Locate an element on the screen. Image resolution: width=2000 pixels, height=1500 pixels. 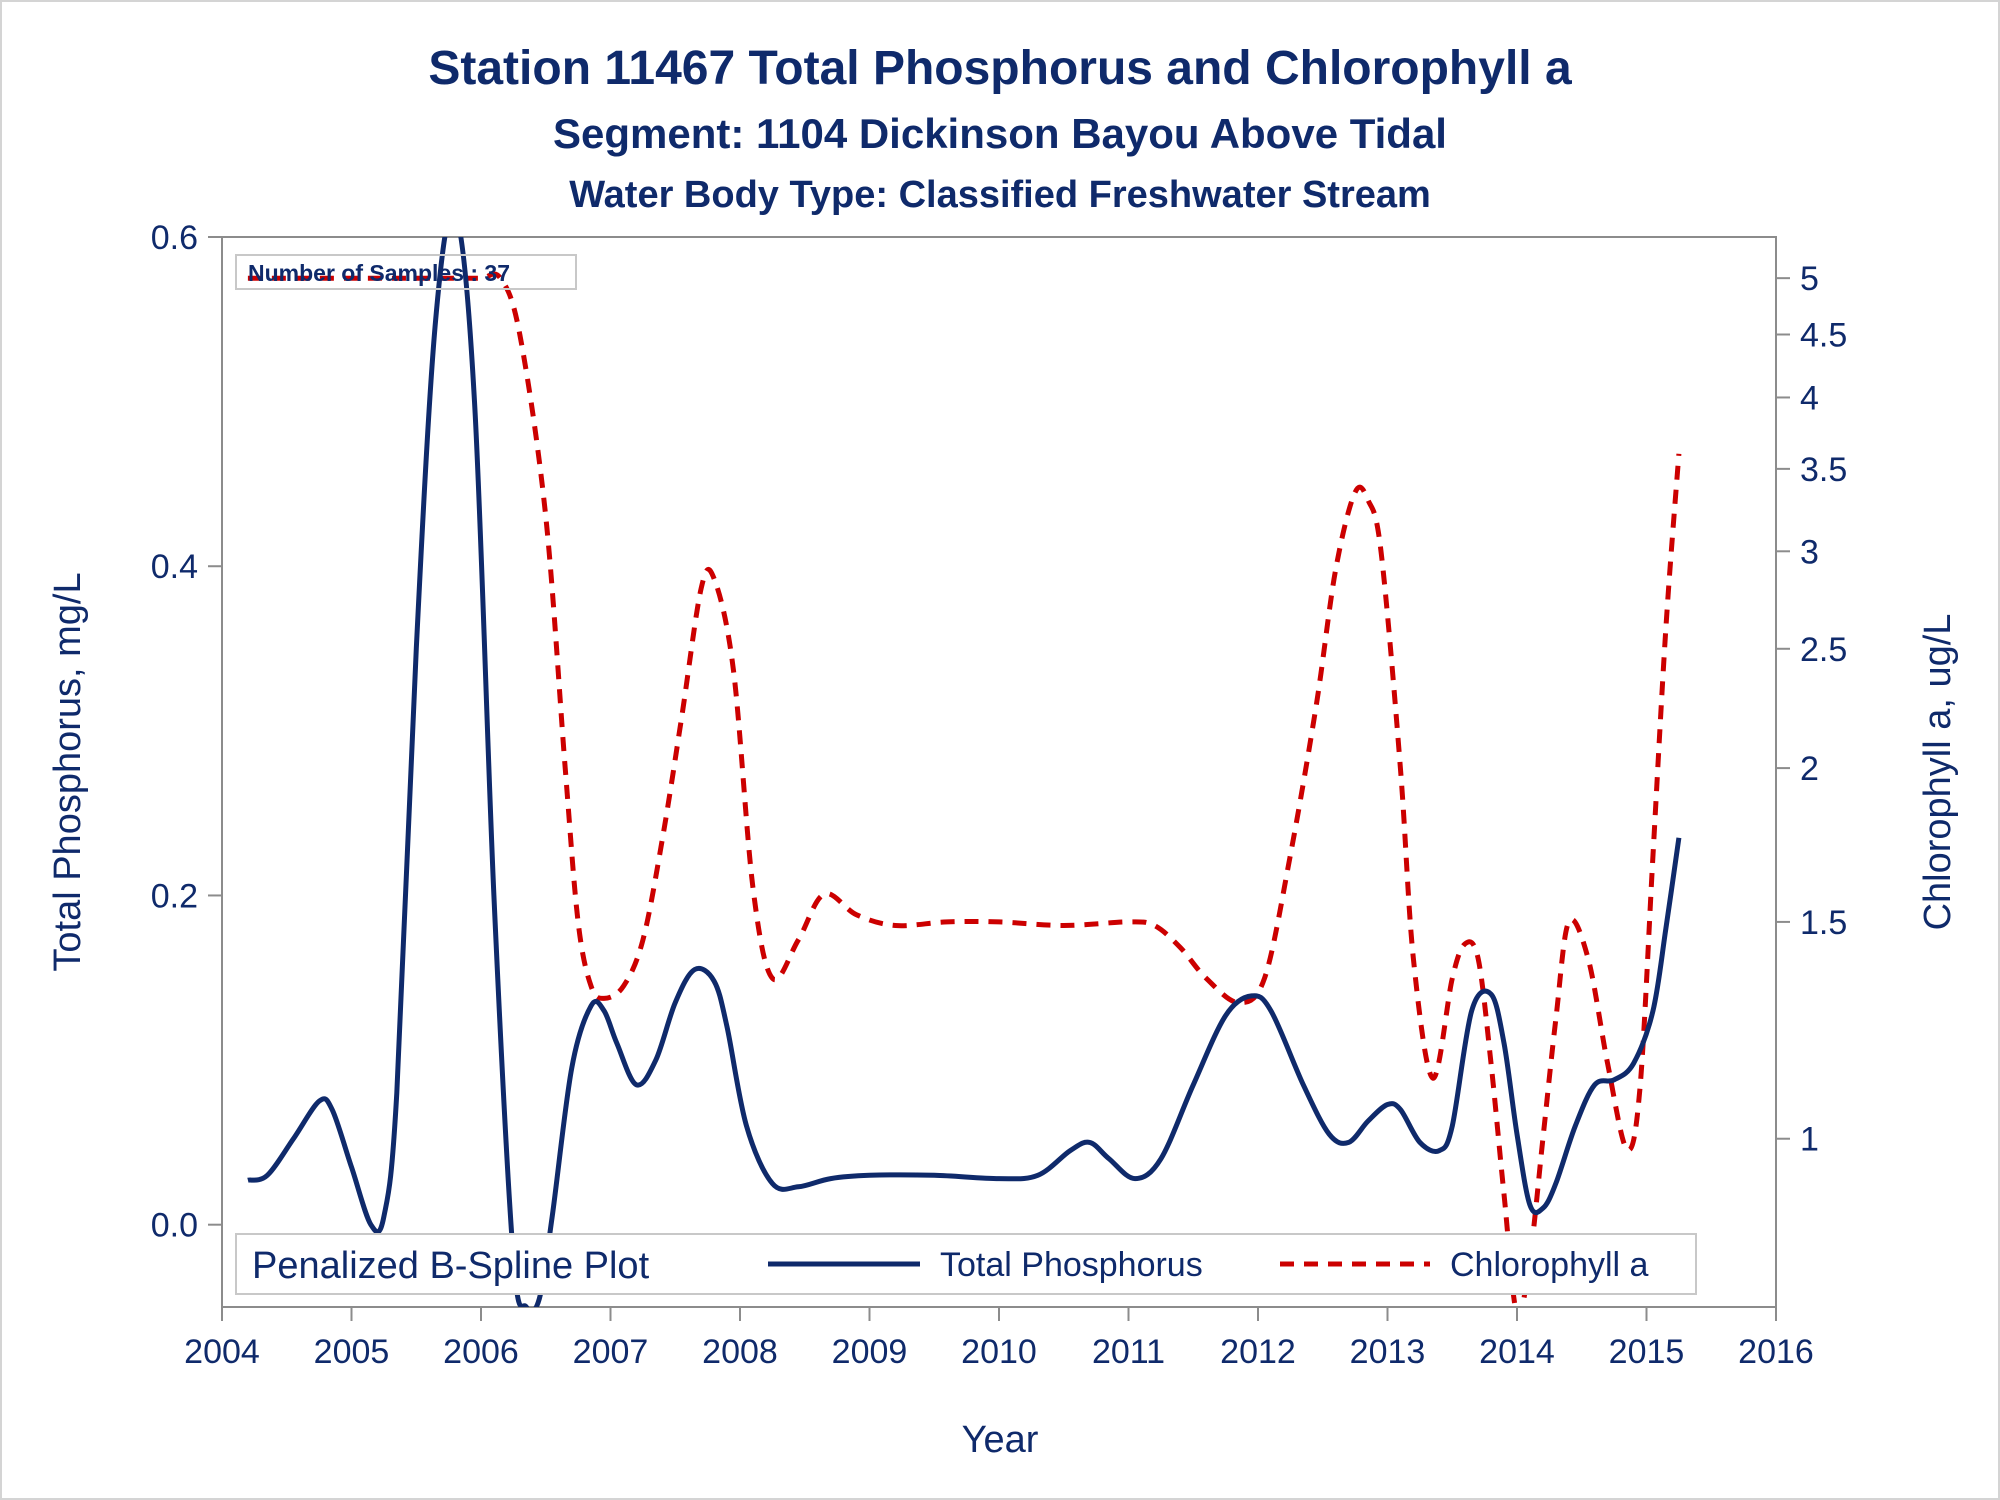
y2-tick-label: 2.5 is located at coordinates (1823, 650).